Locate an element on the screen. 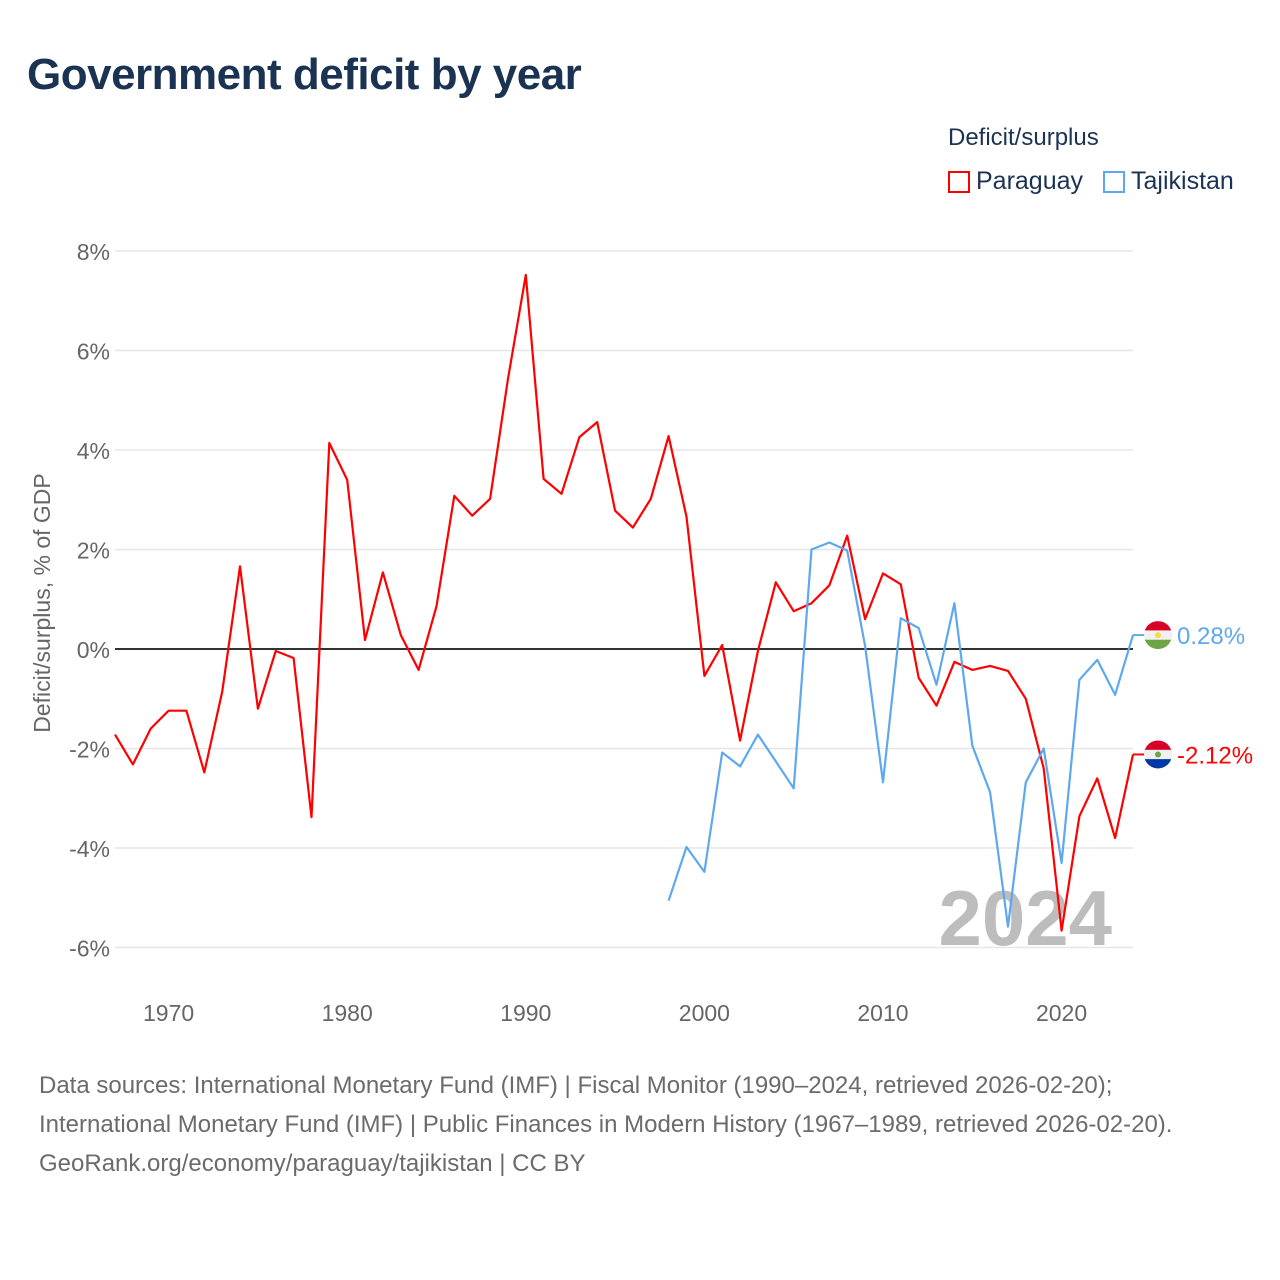 This screenshot has height=1280, width=1280. y-tick-label: -4% is located at coordinates (89, 849).